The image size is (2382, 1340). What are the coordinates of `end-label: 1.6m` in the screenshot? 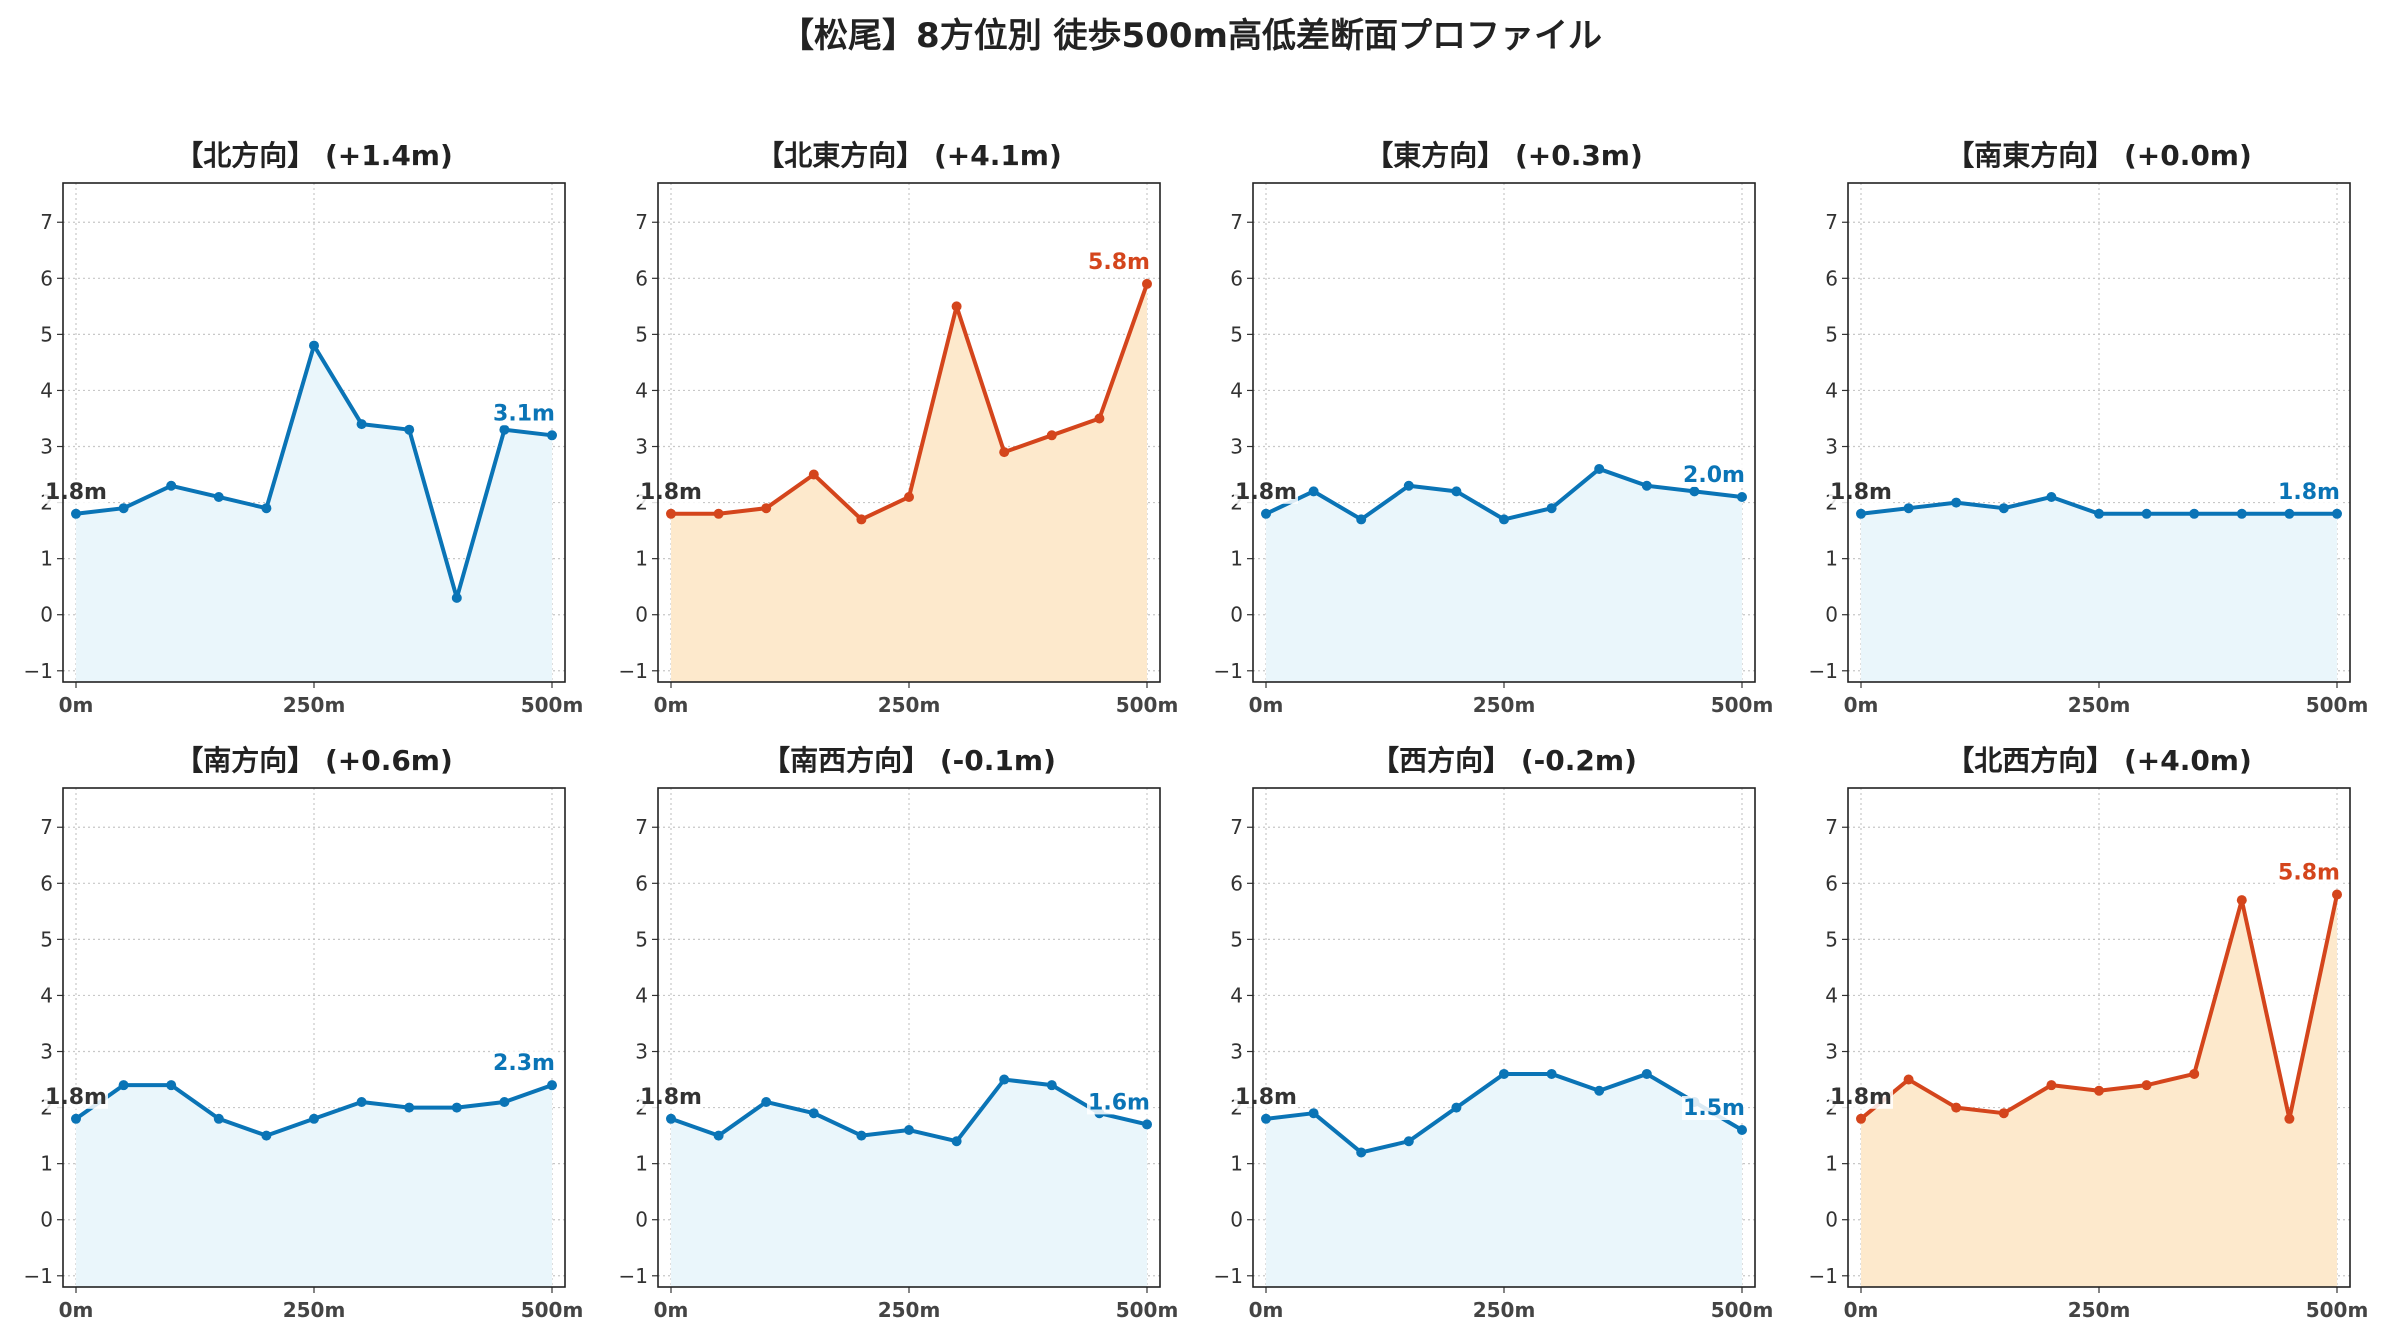 It's located at (1119, 1102).